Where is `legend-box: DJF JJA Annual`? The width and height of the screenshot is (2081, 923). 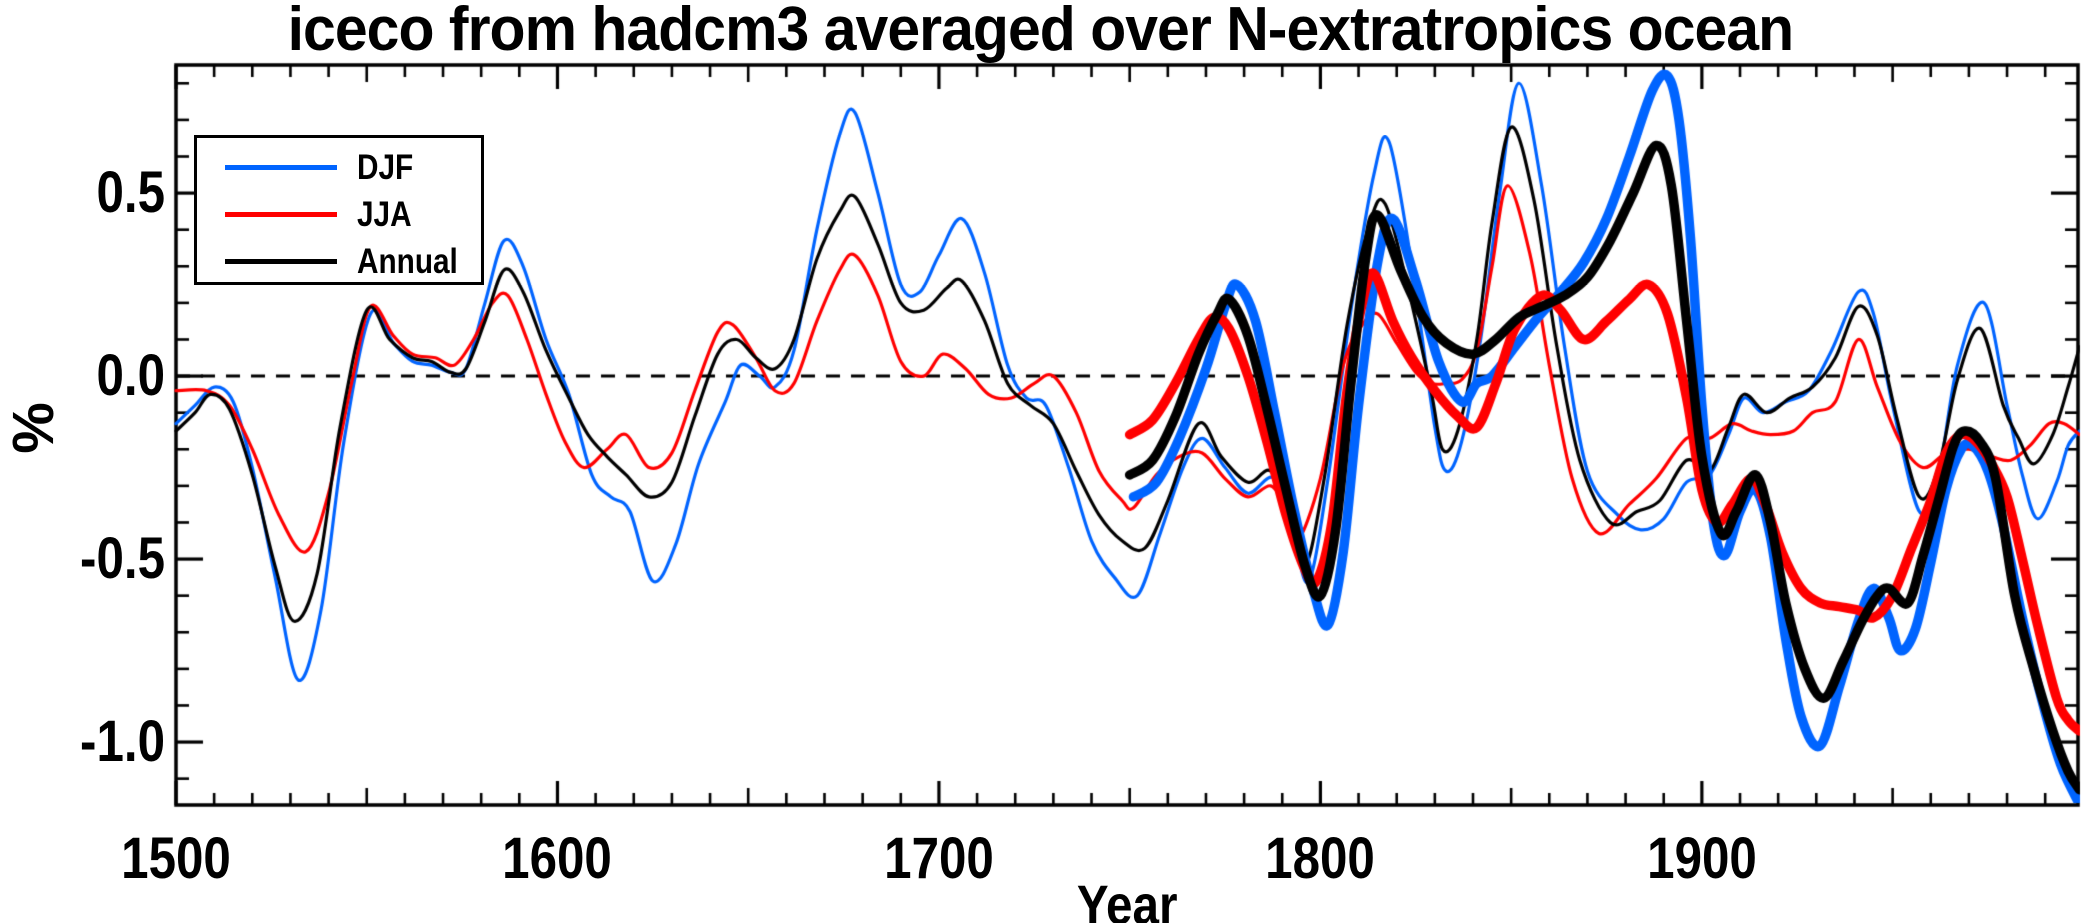 legend-box: DJF JJA Annual is located at coordinates (339, 210).